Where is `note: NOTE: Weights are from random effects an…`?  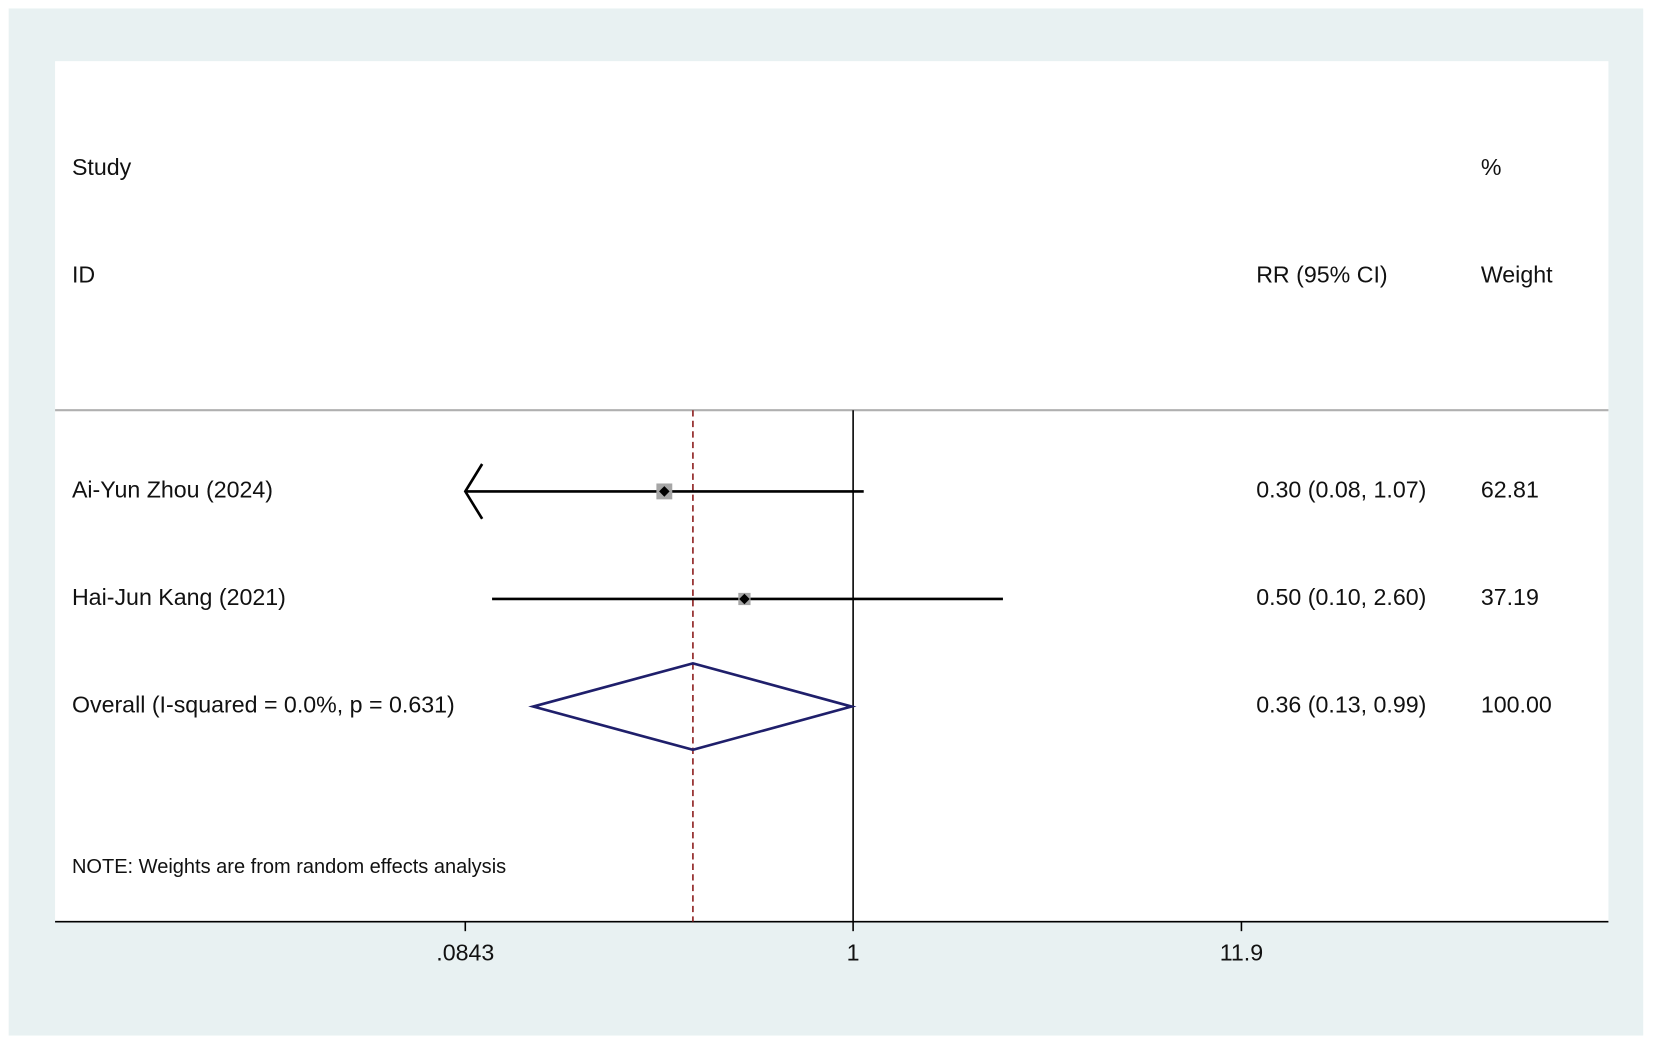
note: NOTE: Weights are from random effects an… is located at coordinates (289, 867).